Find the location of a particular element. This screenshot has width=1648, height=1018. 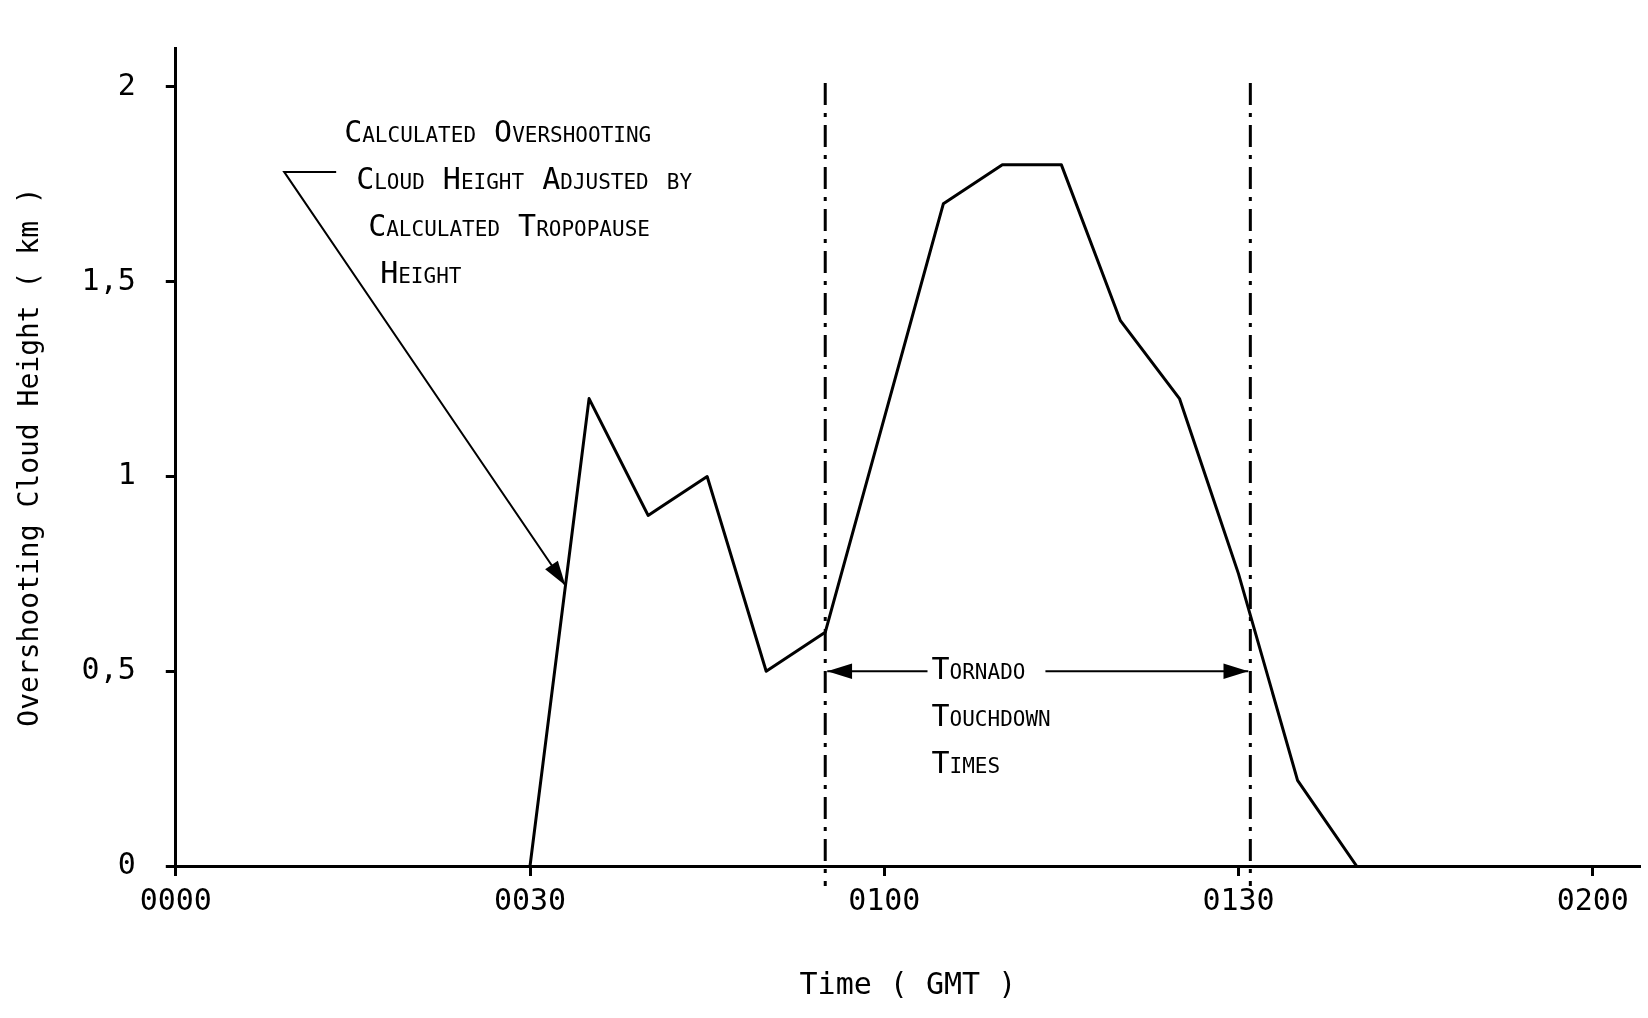

y-axis-title: Overshooting Cloud Height ( km ) is located at coordinates (29, 457).